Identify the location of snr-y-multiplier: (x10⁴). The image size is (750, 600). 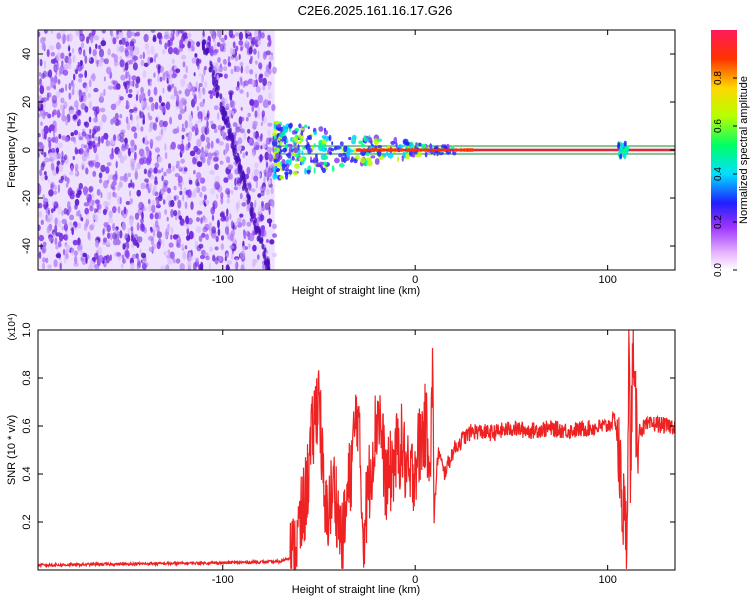
(12, 326).